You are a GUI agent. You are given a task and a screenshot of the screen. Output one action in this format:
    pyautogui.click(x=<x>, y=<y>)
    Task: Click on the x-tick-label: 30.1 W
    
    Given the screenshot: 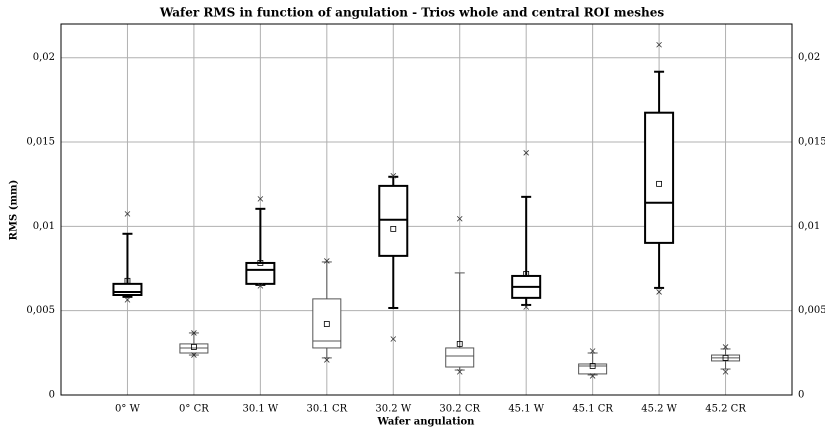 What is the action you would take?
    pyautogui.click(x=260, y=409)
    